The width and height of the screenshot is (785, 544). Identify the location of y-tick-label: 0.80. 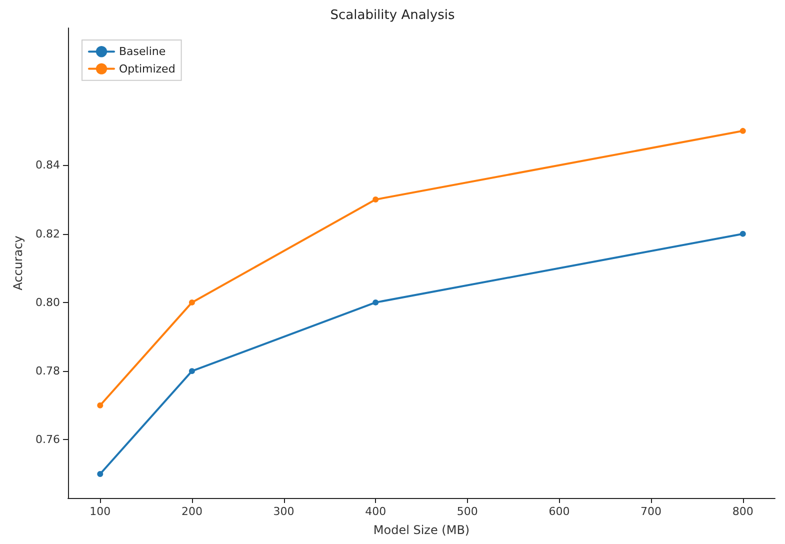
(48, 302).